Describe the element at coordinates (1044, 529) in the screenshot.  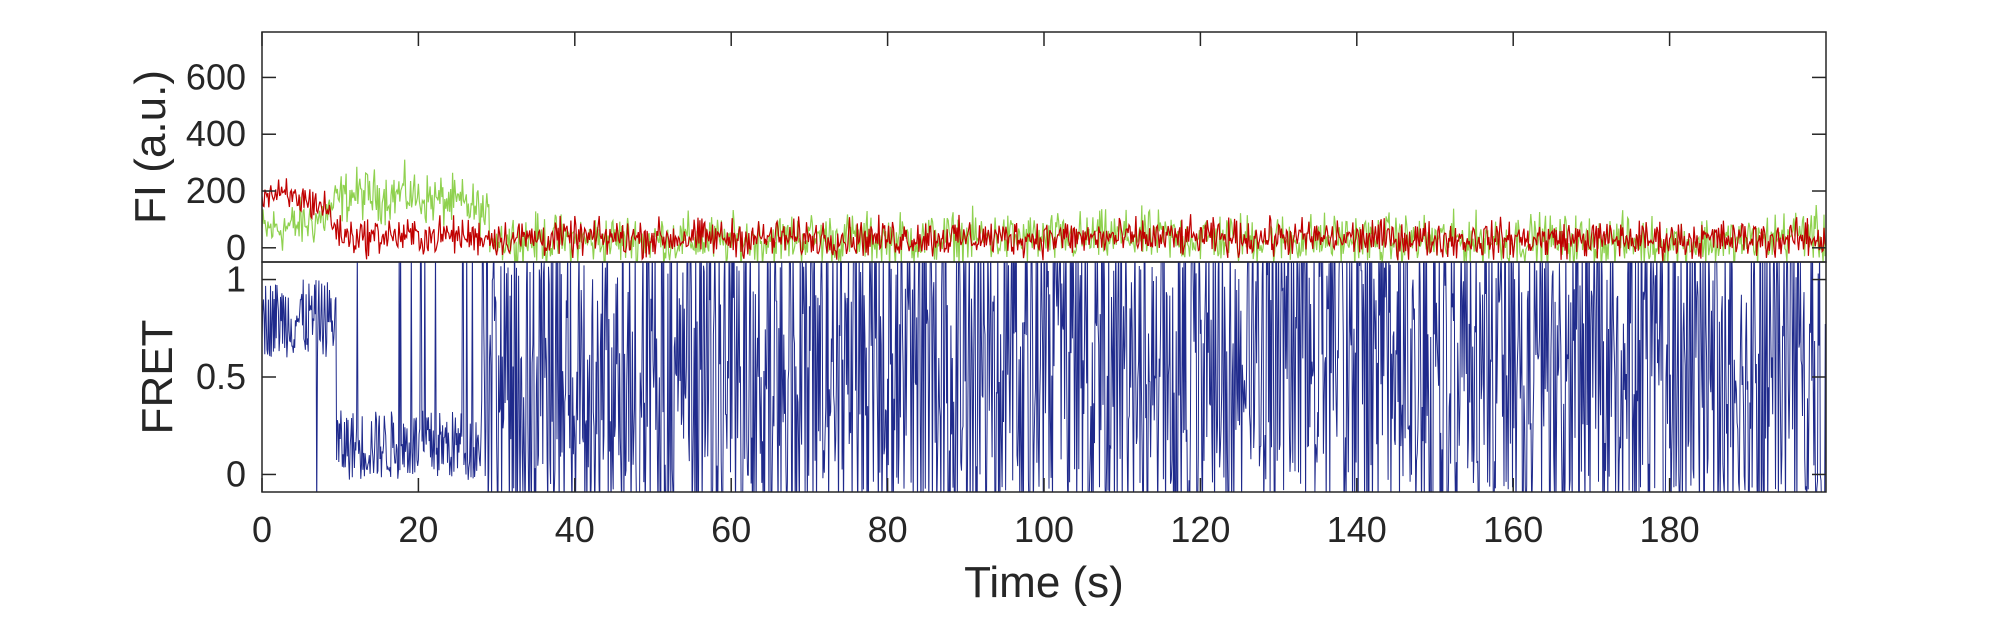
I see `x-tick-label: 100` at that location.